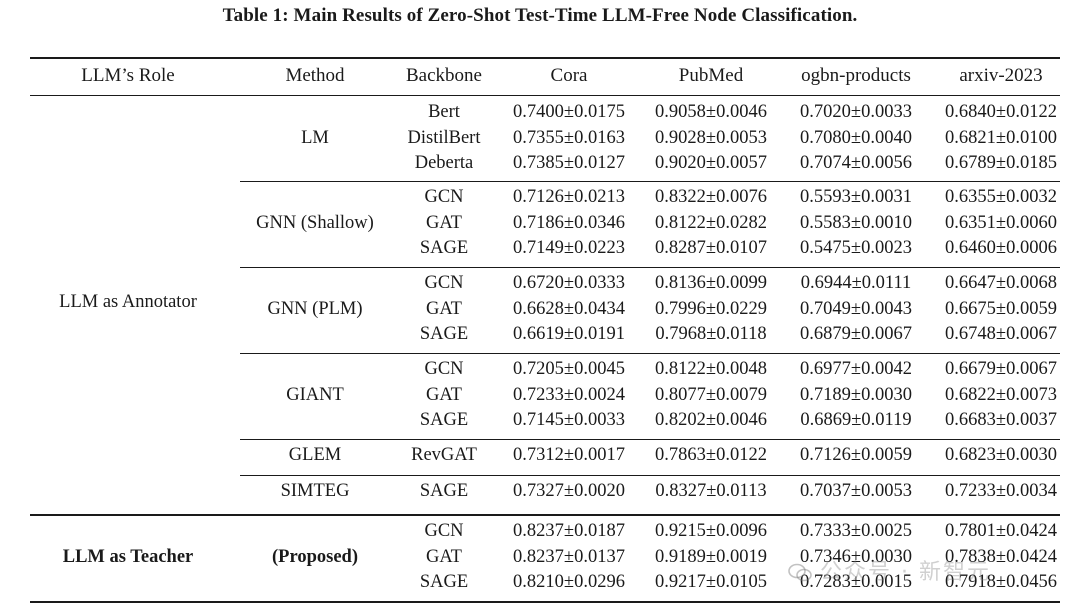 Image resolution: width=1080 pixels, height=613 pixels. What do you see at coordinates (711, 197) in the screenshot?
I see `value-cell: 0.8322±0.0076` at bounding box center [711, 197].